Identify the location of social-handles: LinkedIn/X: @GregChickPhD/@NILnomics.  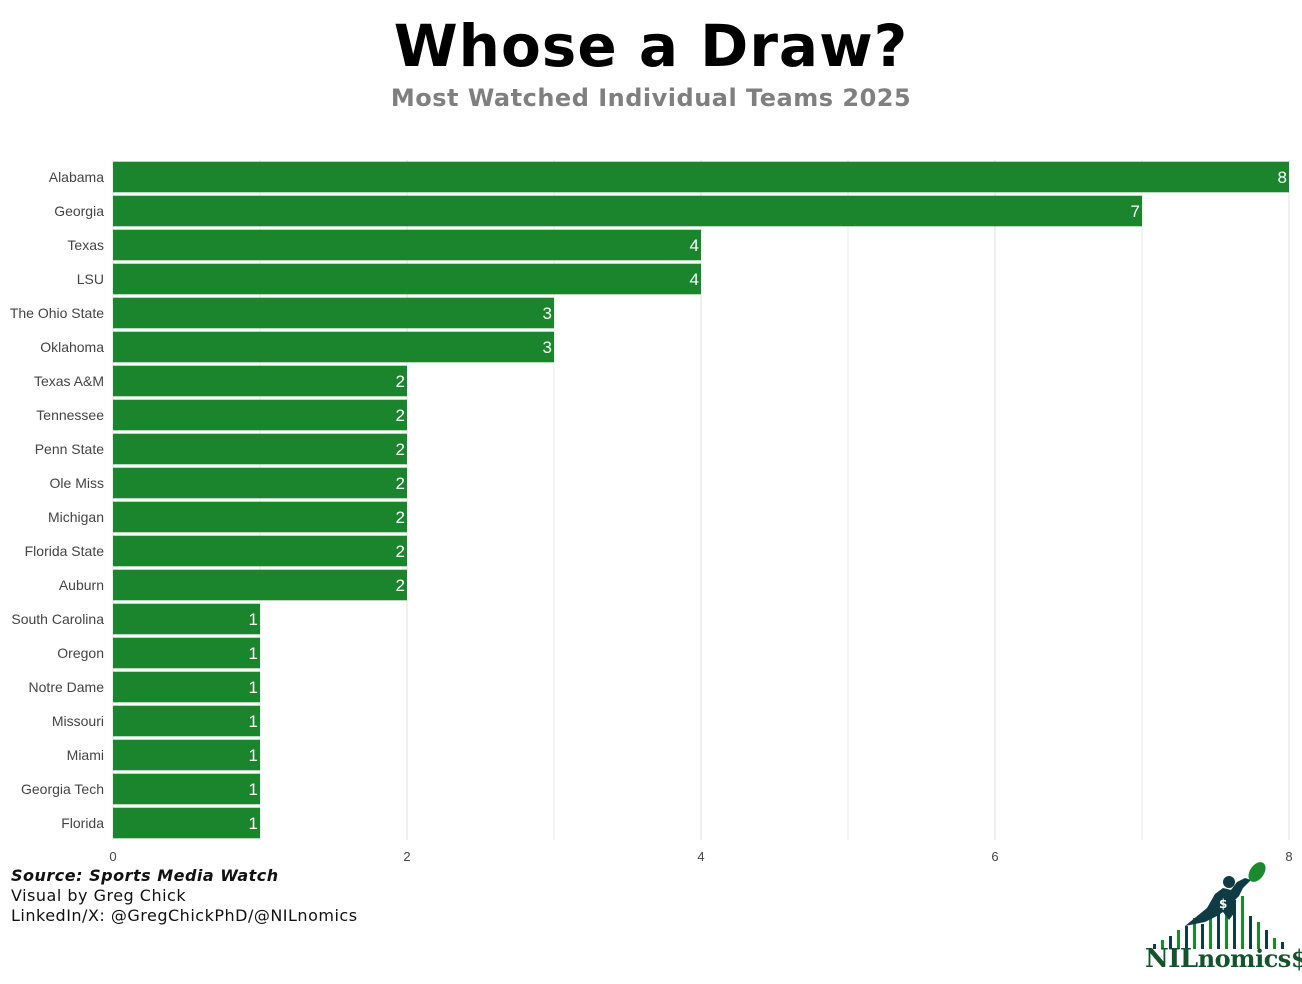
(184, 915).